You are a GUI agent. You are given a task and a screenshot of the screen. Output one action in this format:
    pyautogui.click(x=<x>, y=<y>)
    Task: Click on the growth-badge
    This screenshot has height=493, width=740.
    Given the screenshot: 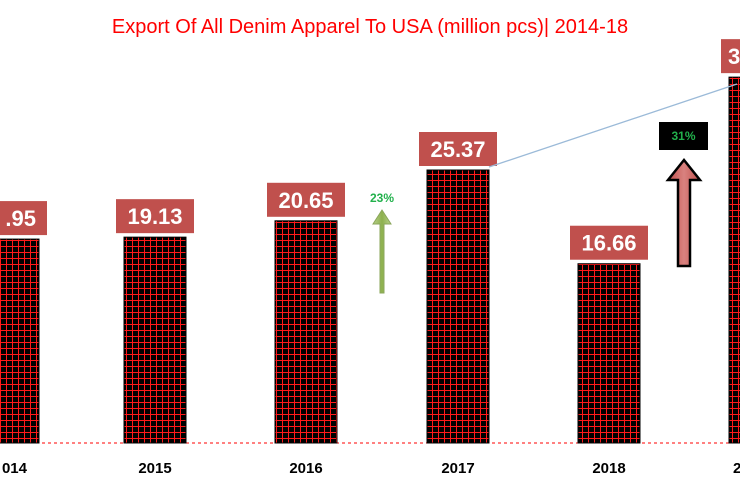 What is the action you would take?
    pyautogui.click(x=683, y=136)
    